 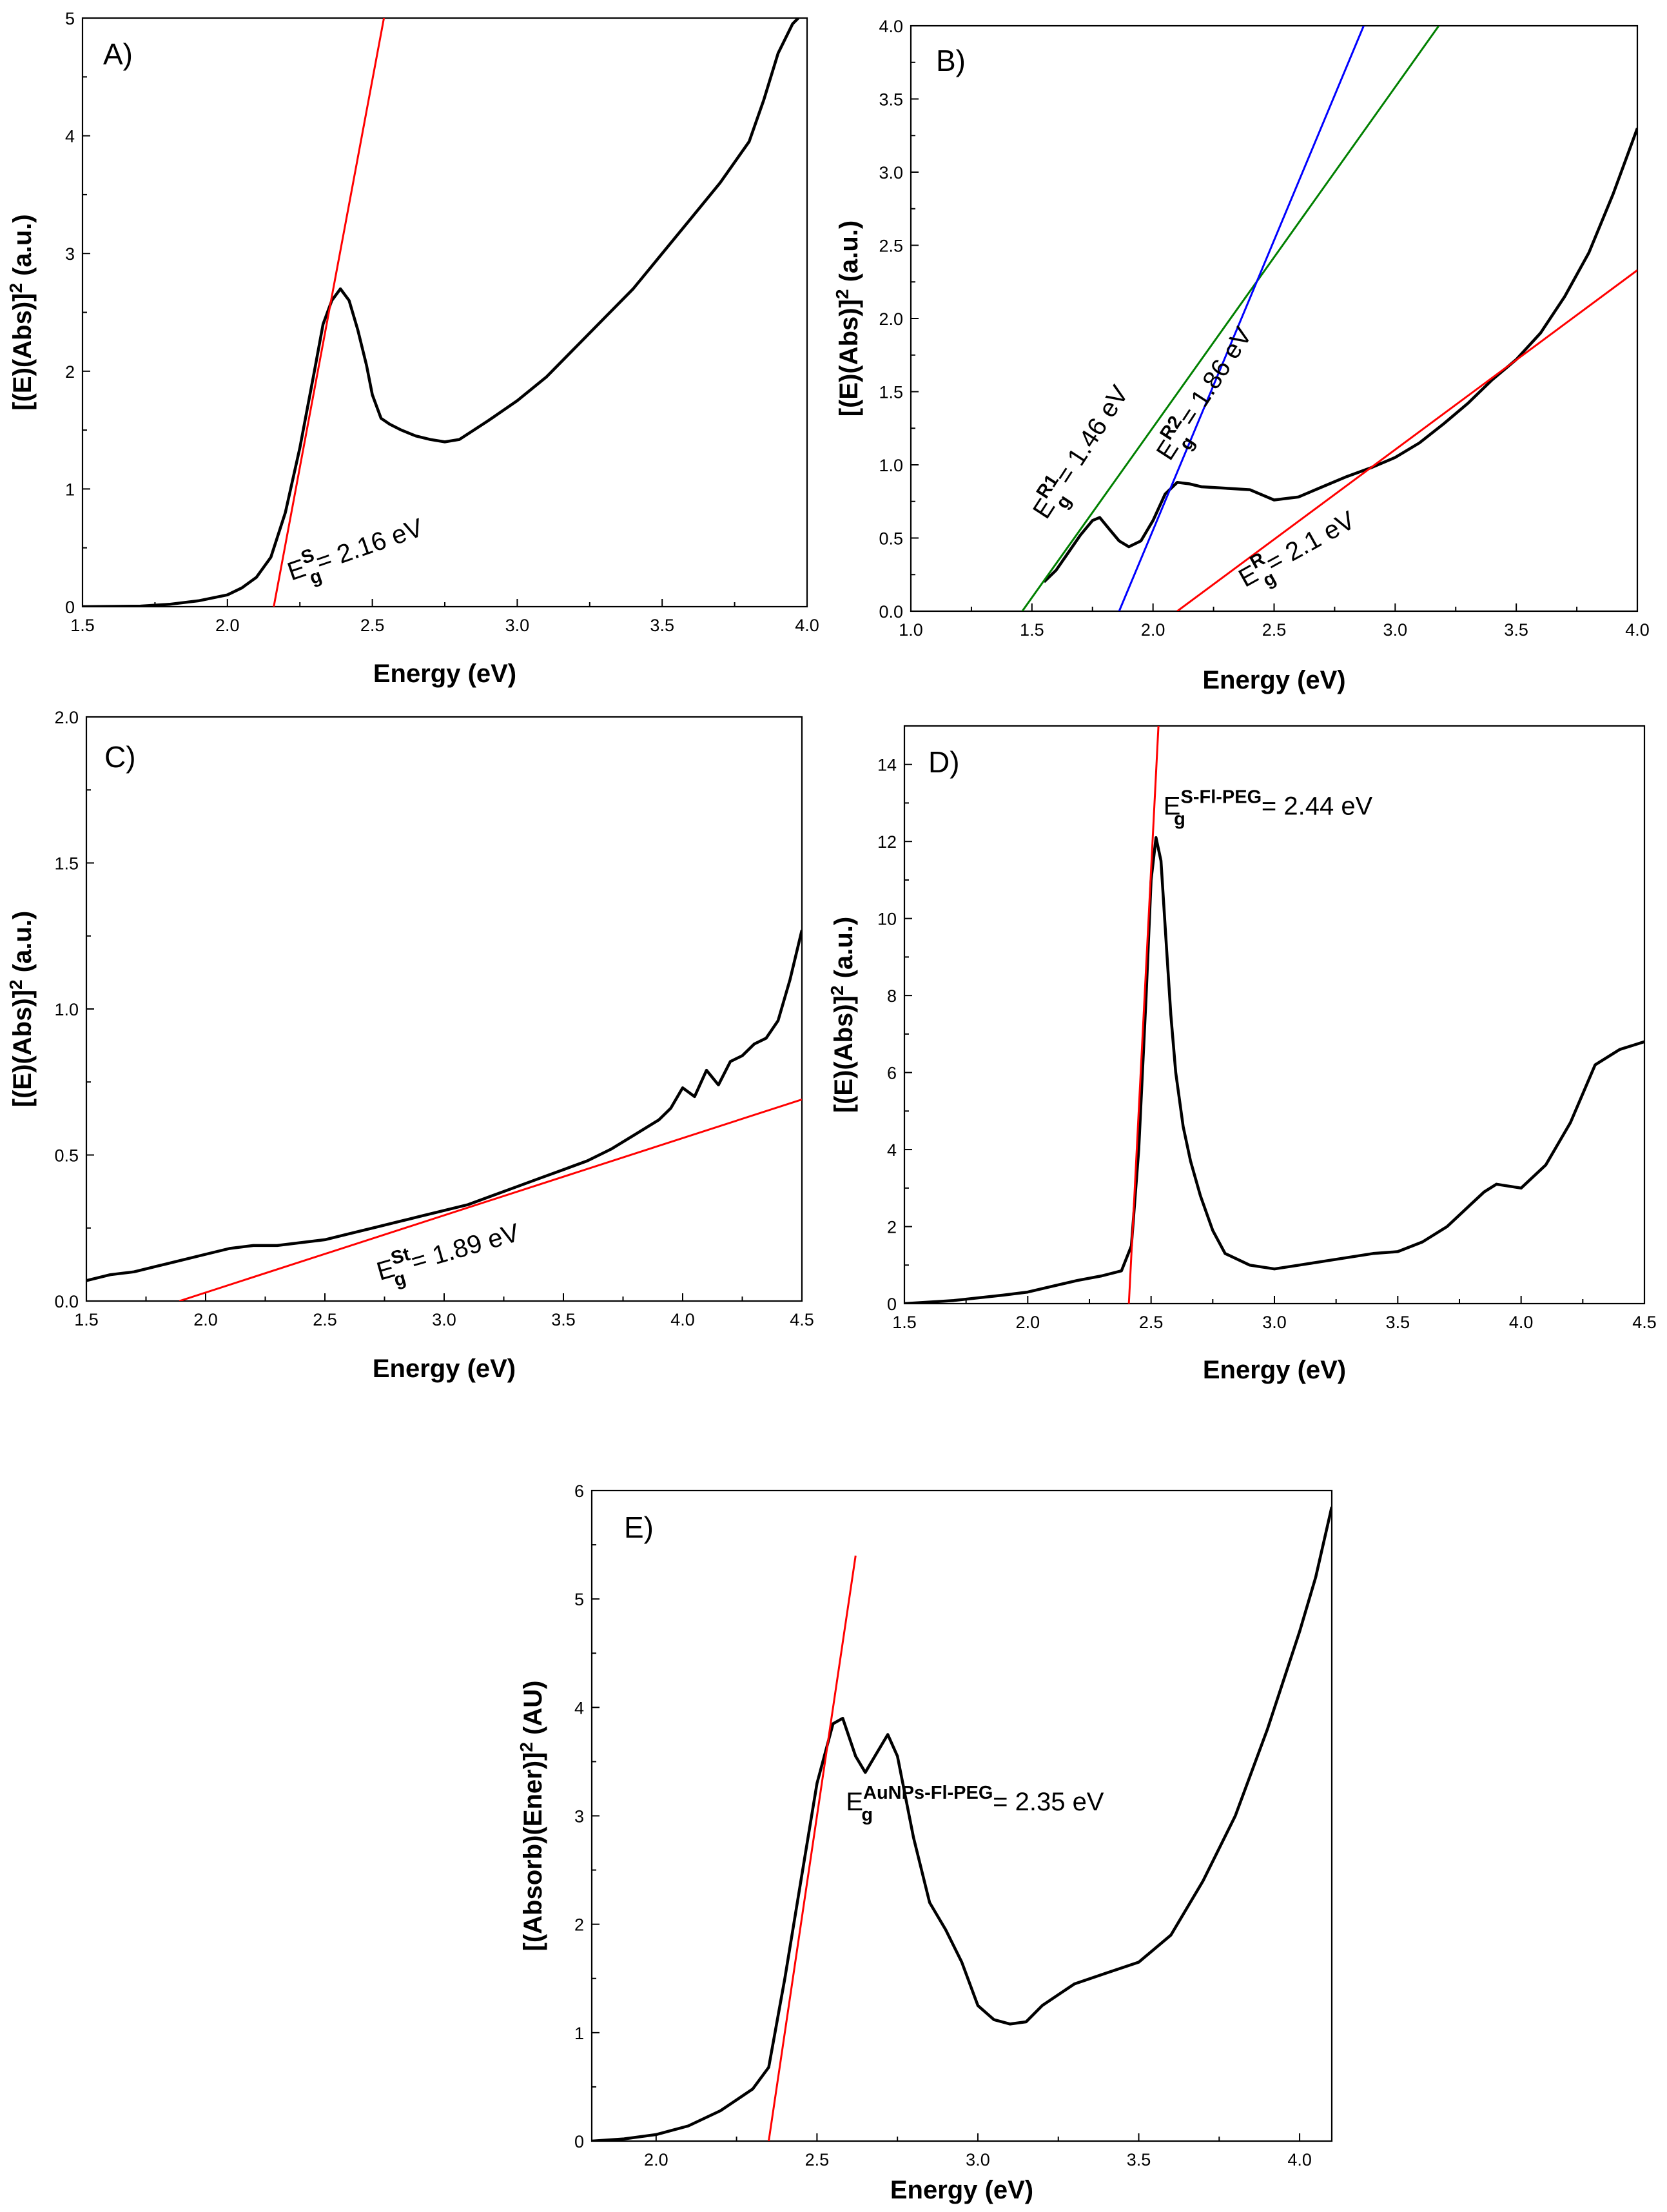 I want to click on y-tick-label: 0.5, so click(x=66, y=1156).